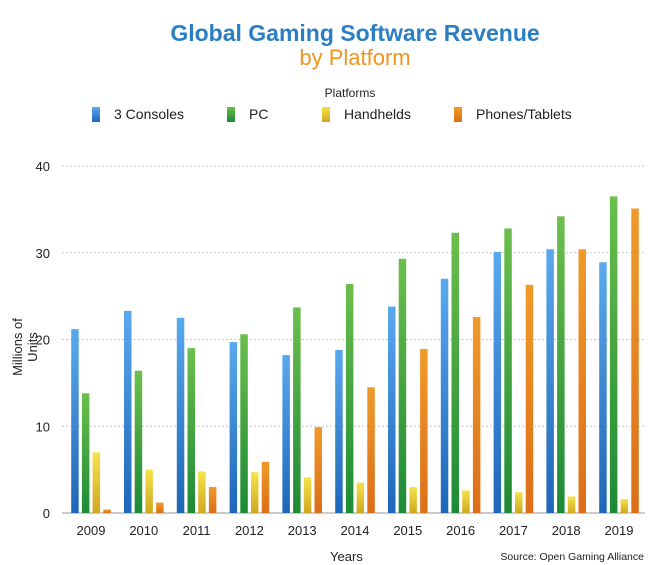  What do you see at coordinates (107, 511) in the screenshot?
I see `bar-phones-tablets-2009` at bounding box center [107, 511].